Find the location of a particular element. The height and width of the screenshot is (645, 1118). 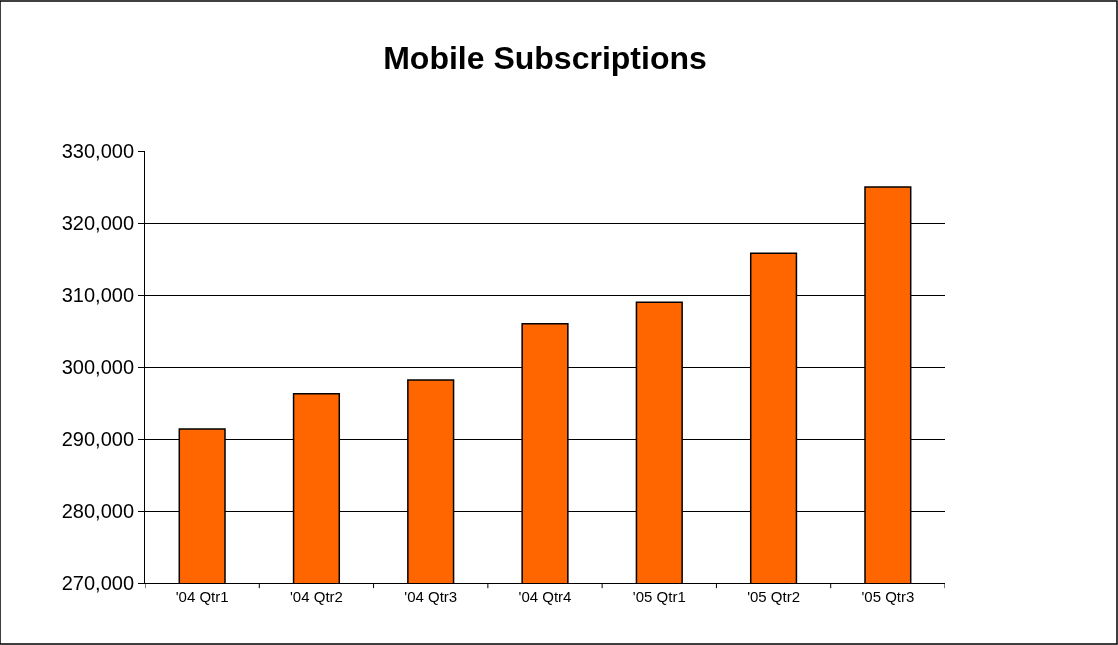

y-tick-label: 310,000 is located at coordinates (97, 295).